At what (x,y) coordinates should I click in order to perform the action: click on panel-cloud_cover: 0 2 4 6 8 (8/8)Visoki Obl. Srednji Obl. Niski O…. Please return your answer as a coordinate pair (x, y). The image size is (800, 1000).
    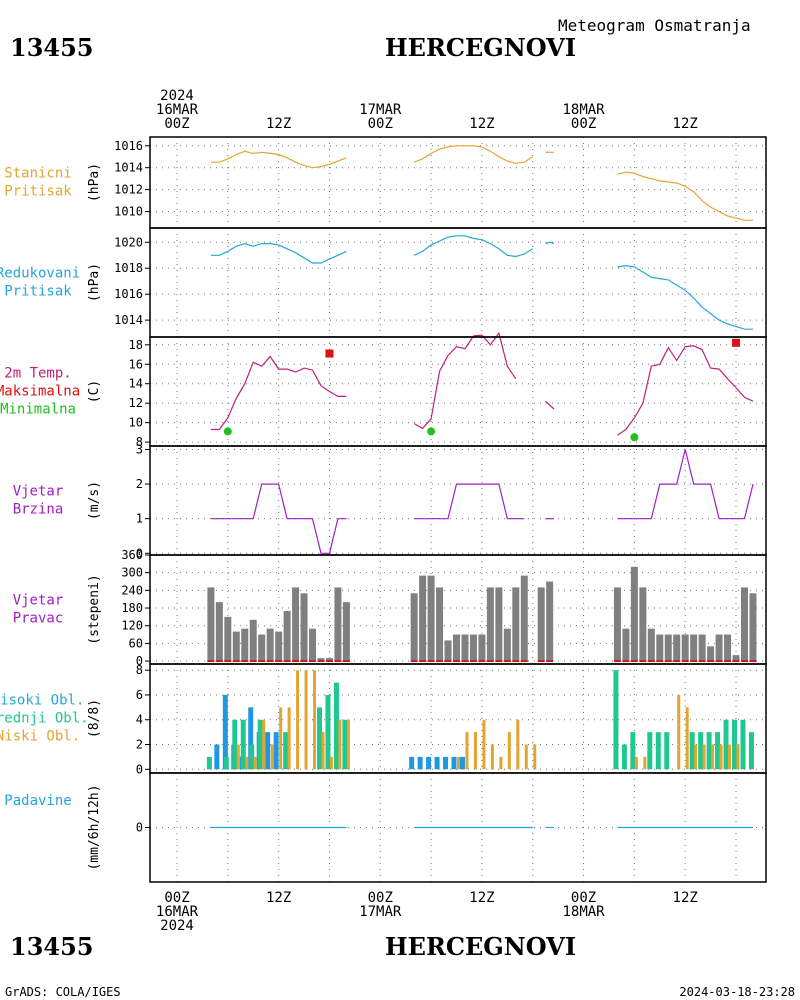
    Looking at the image, I should click on (383, 719).